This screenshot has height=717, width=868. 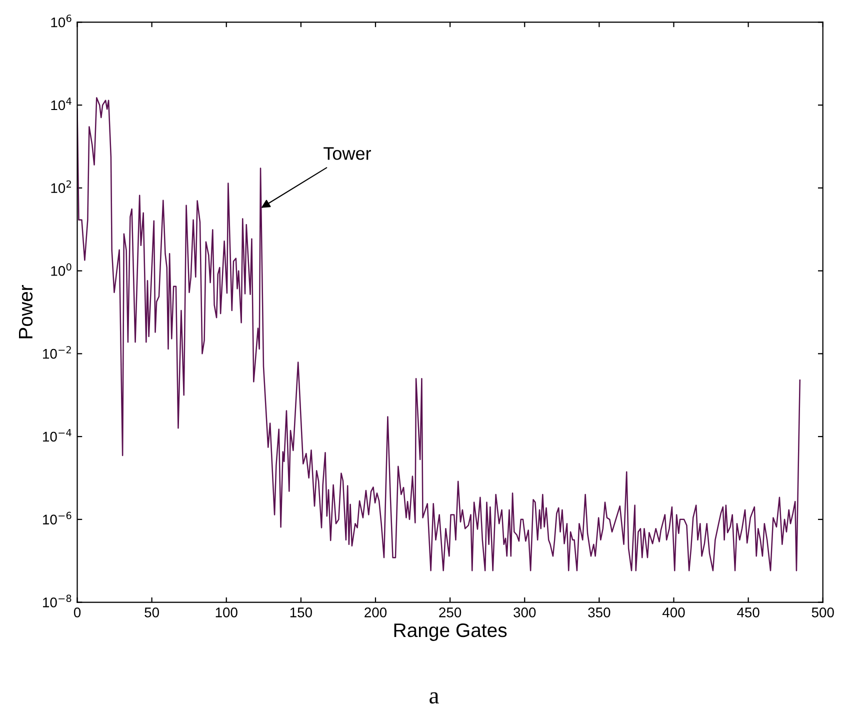 What do you see at coordinates (61, 269) in the screenshot?
I see `y-tick-label: 10$^{0}$` at bounding box center [61, 269].